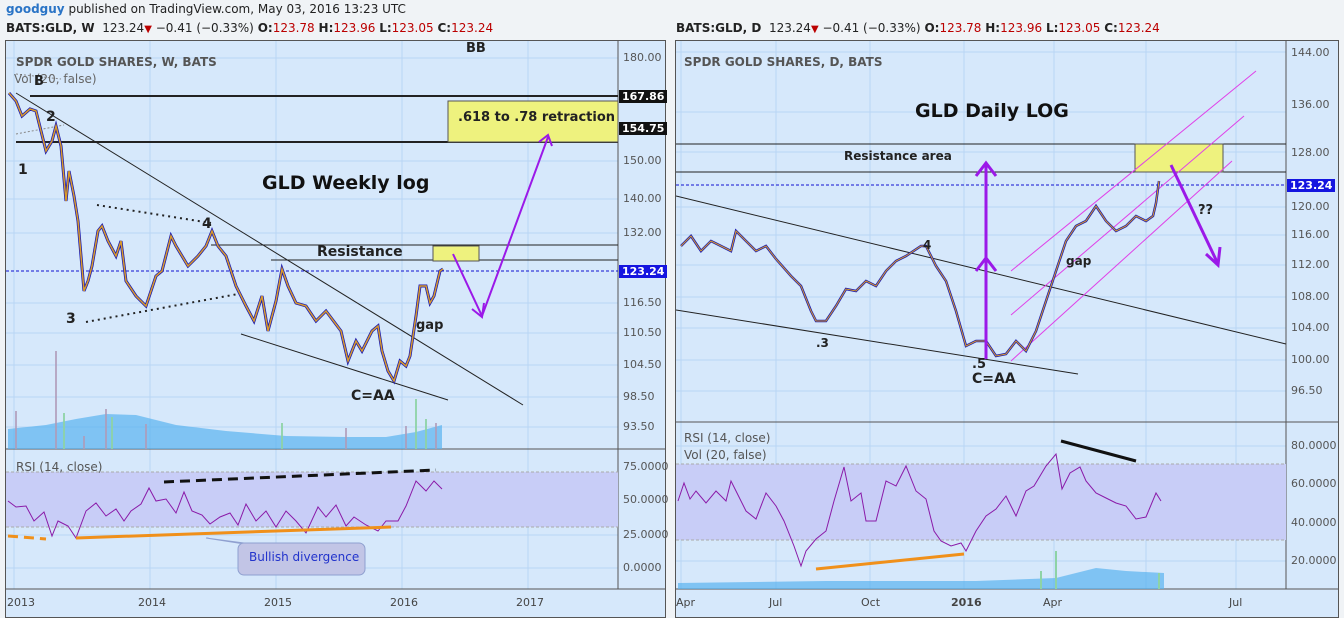  Describe the element at coordinates (783, 62) in the screenshot. I see `legend-title: SPDR GOLD SHARES, D, BATS` at that location.